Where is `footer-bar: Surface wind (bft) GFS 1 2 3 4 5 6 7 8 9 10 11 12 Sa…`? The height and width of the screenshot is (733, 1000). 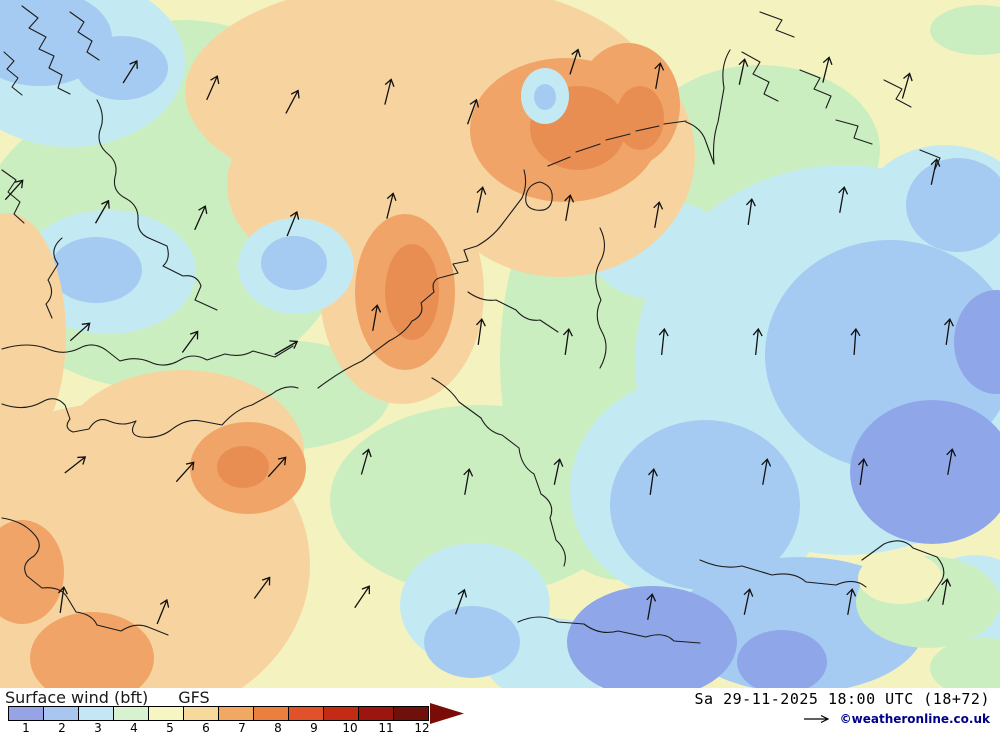 footer-bar: Surface wind (bft) GFS 1 2 3 4 5 6 7 8 9 10 11 12 Sa… is located at coordinates (500, 710).